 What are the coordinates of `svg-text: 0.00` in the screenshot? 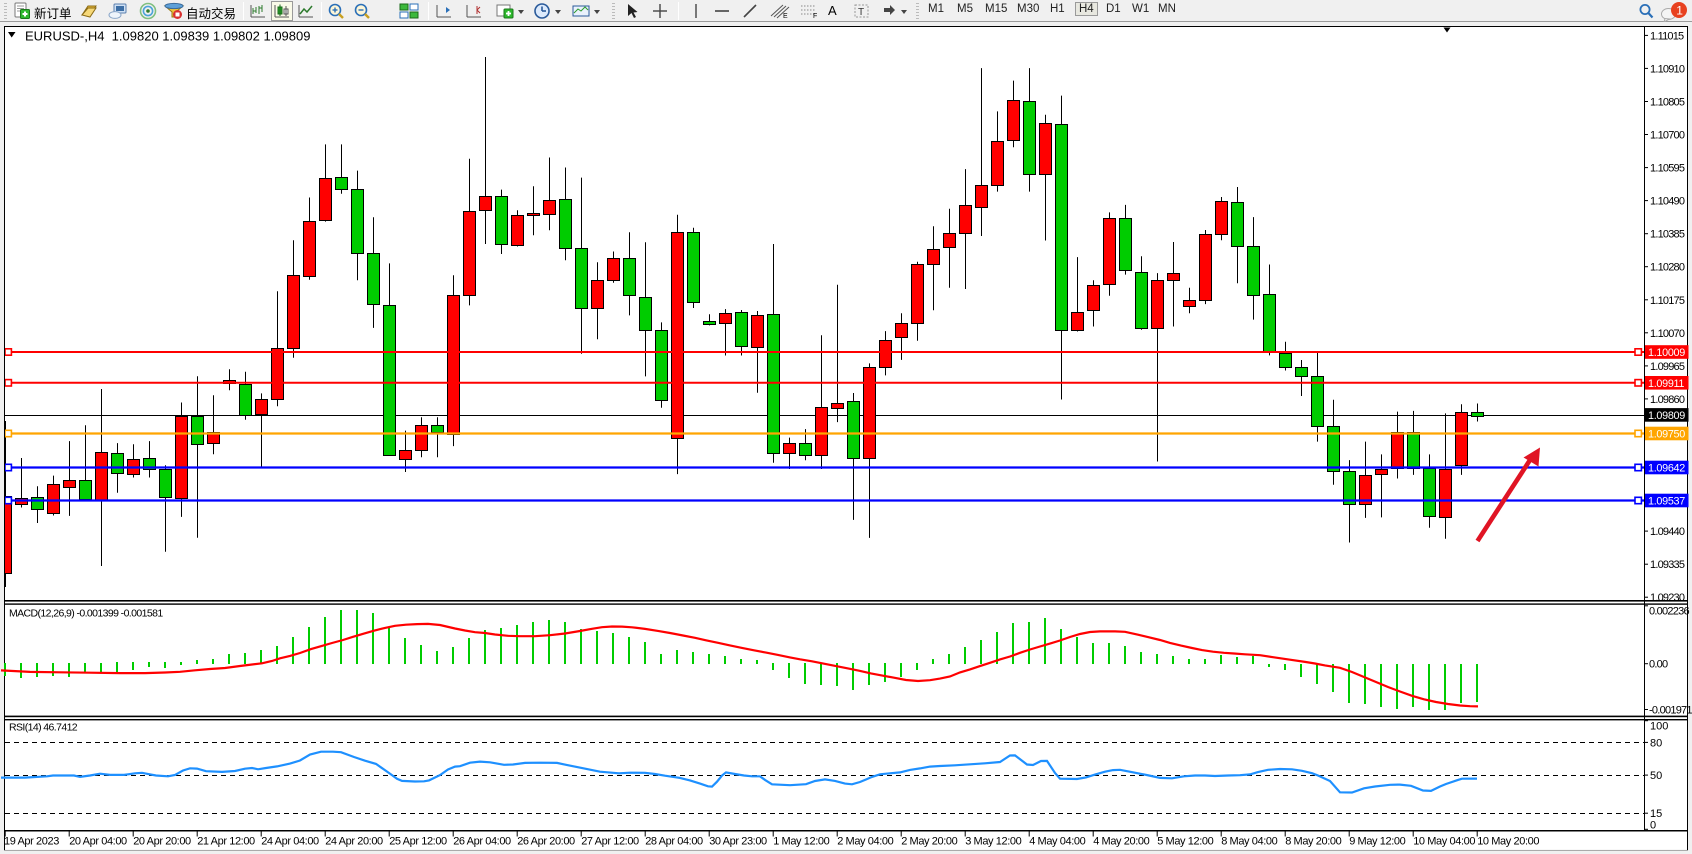 It's located at (1658, 665).